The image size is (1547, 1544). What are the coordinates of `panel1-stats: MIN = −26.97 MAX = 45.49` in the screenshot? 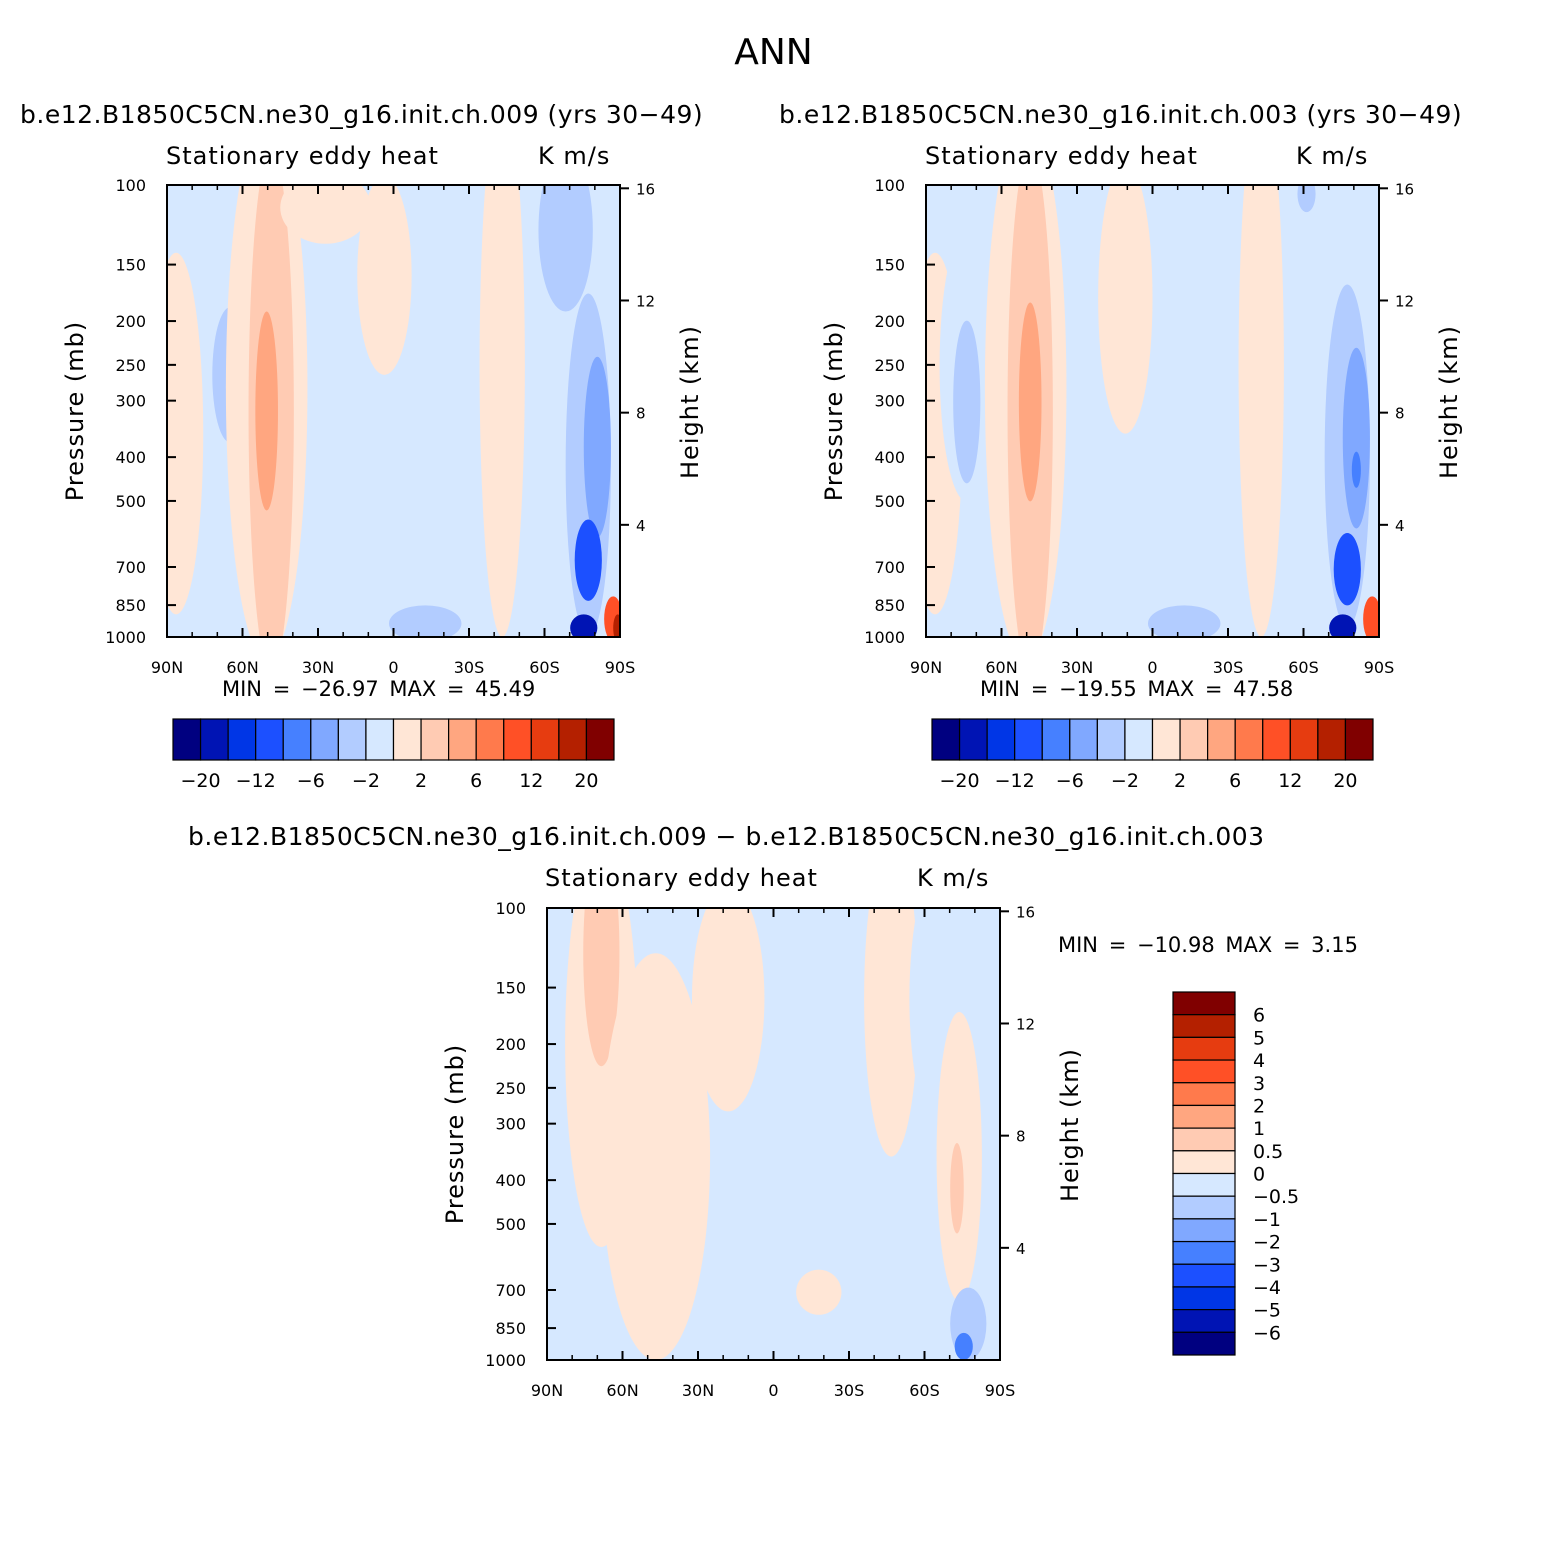 It's located at (379, 689).